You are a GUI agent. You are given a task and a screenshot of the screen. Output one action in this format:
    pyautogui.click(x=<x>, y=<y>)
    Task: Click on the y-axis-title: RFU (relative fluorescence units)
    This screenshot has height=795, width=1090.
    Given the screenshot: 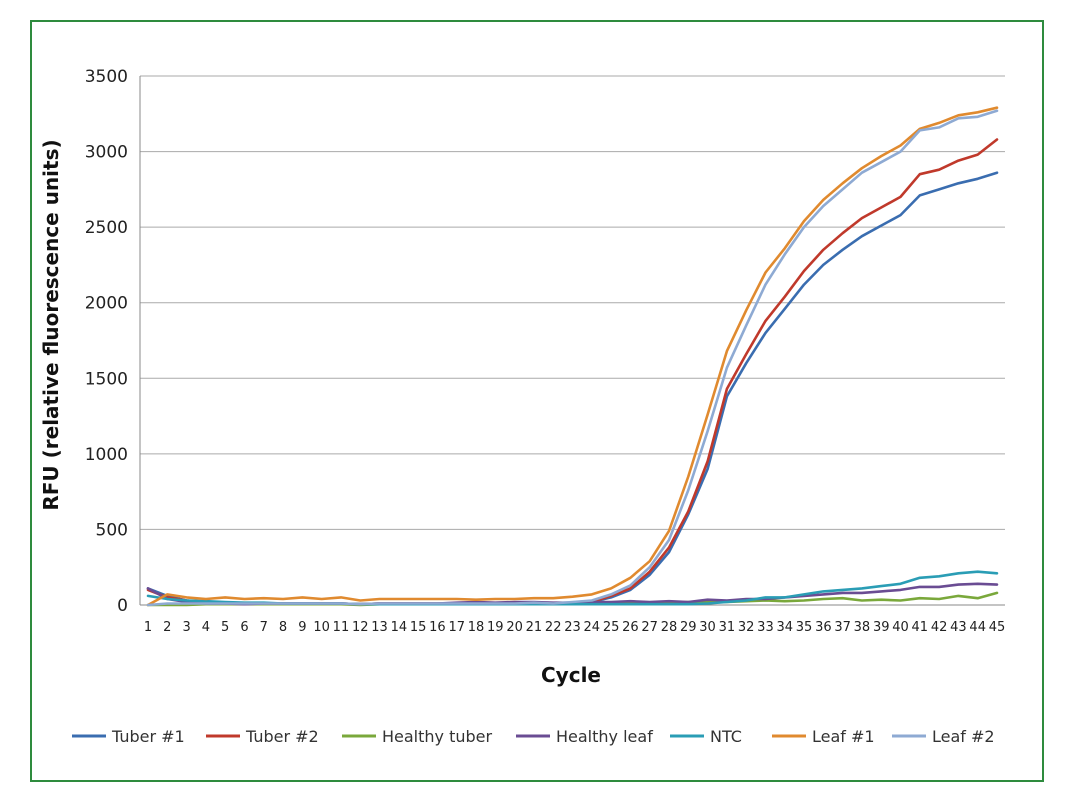 What is the action you would take?
    pyautogui.click(x=51, y=324)
    